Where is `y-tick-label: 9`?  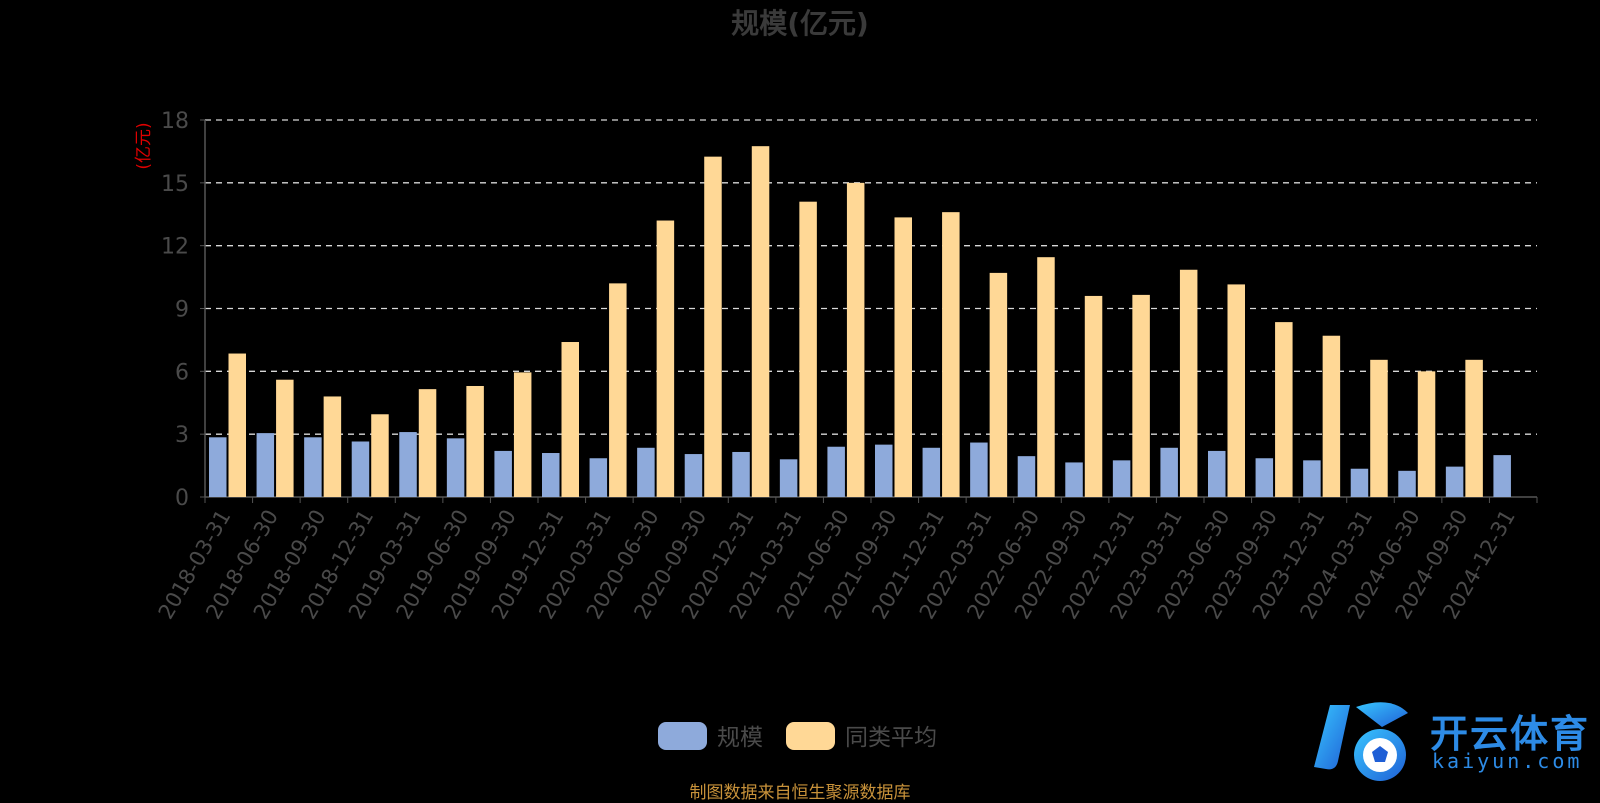
y-tick-label: 9 is located at coordinates (182, 310).